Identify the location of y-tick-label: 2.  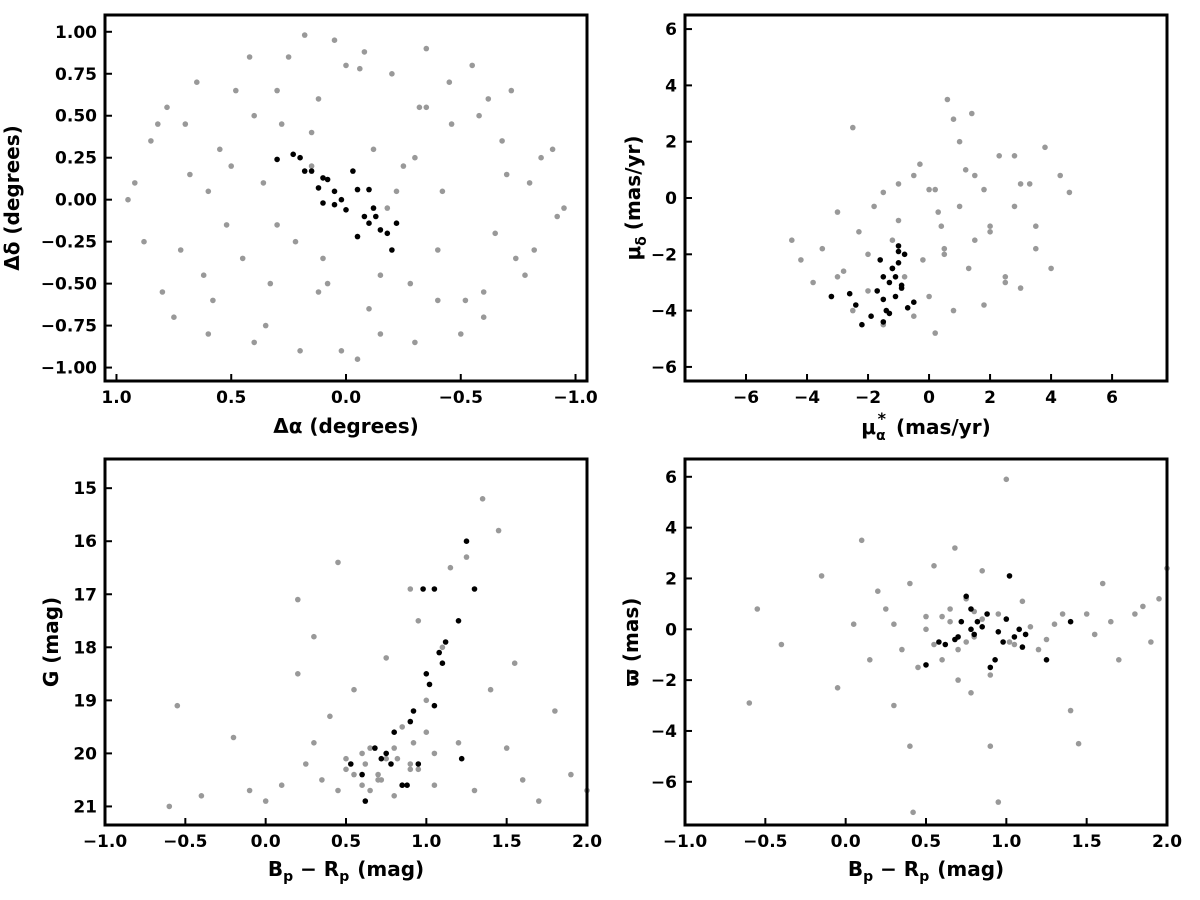
(671, 143).